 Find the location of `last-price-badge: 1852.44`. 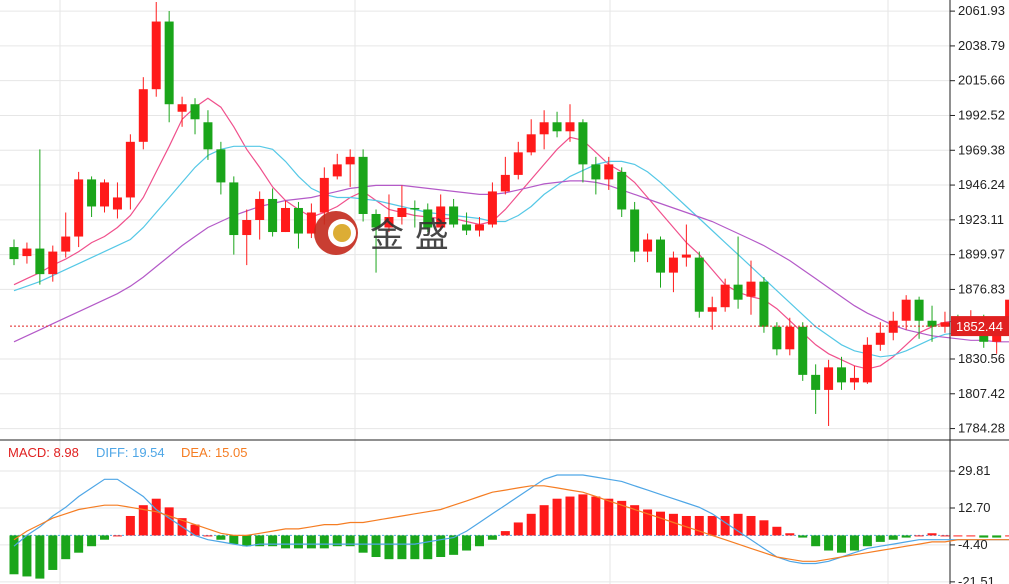

last-price-badge: 1852.44 is located at coordinates (980, 326).